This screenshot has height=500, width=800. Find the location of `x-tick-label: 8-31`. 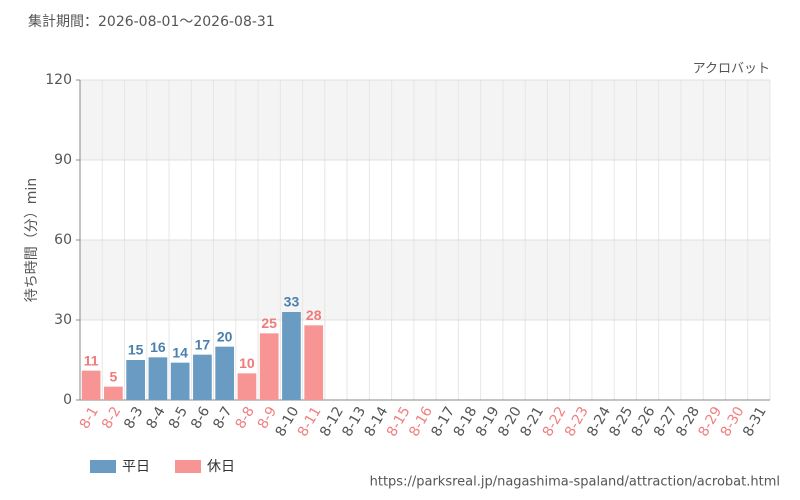

x-tick-label: 8-31 is located at coordinates (755, 422).